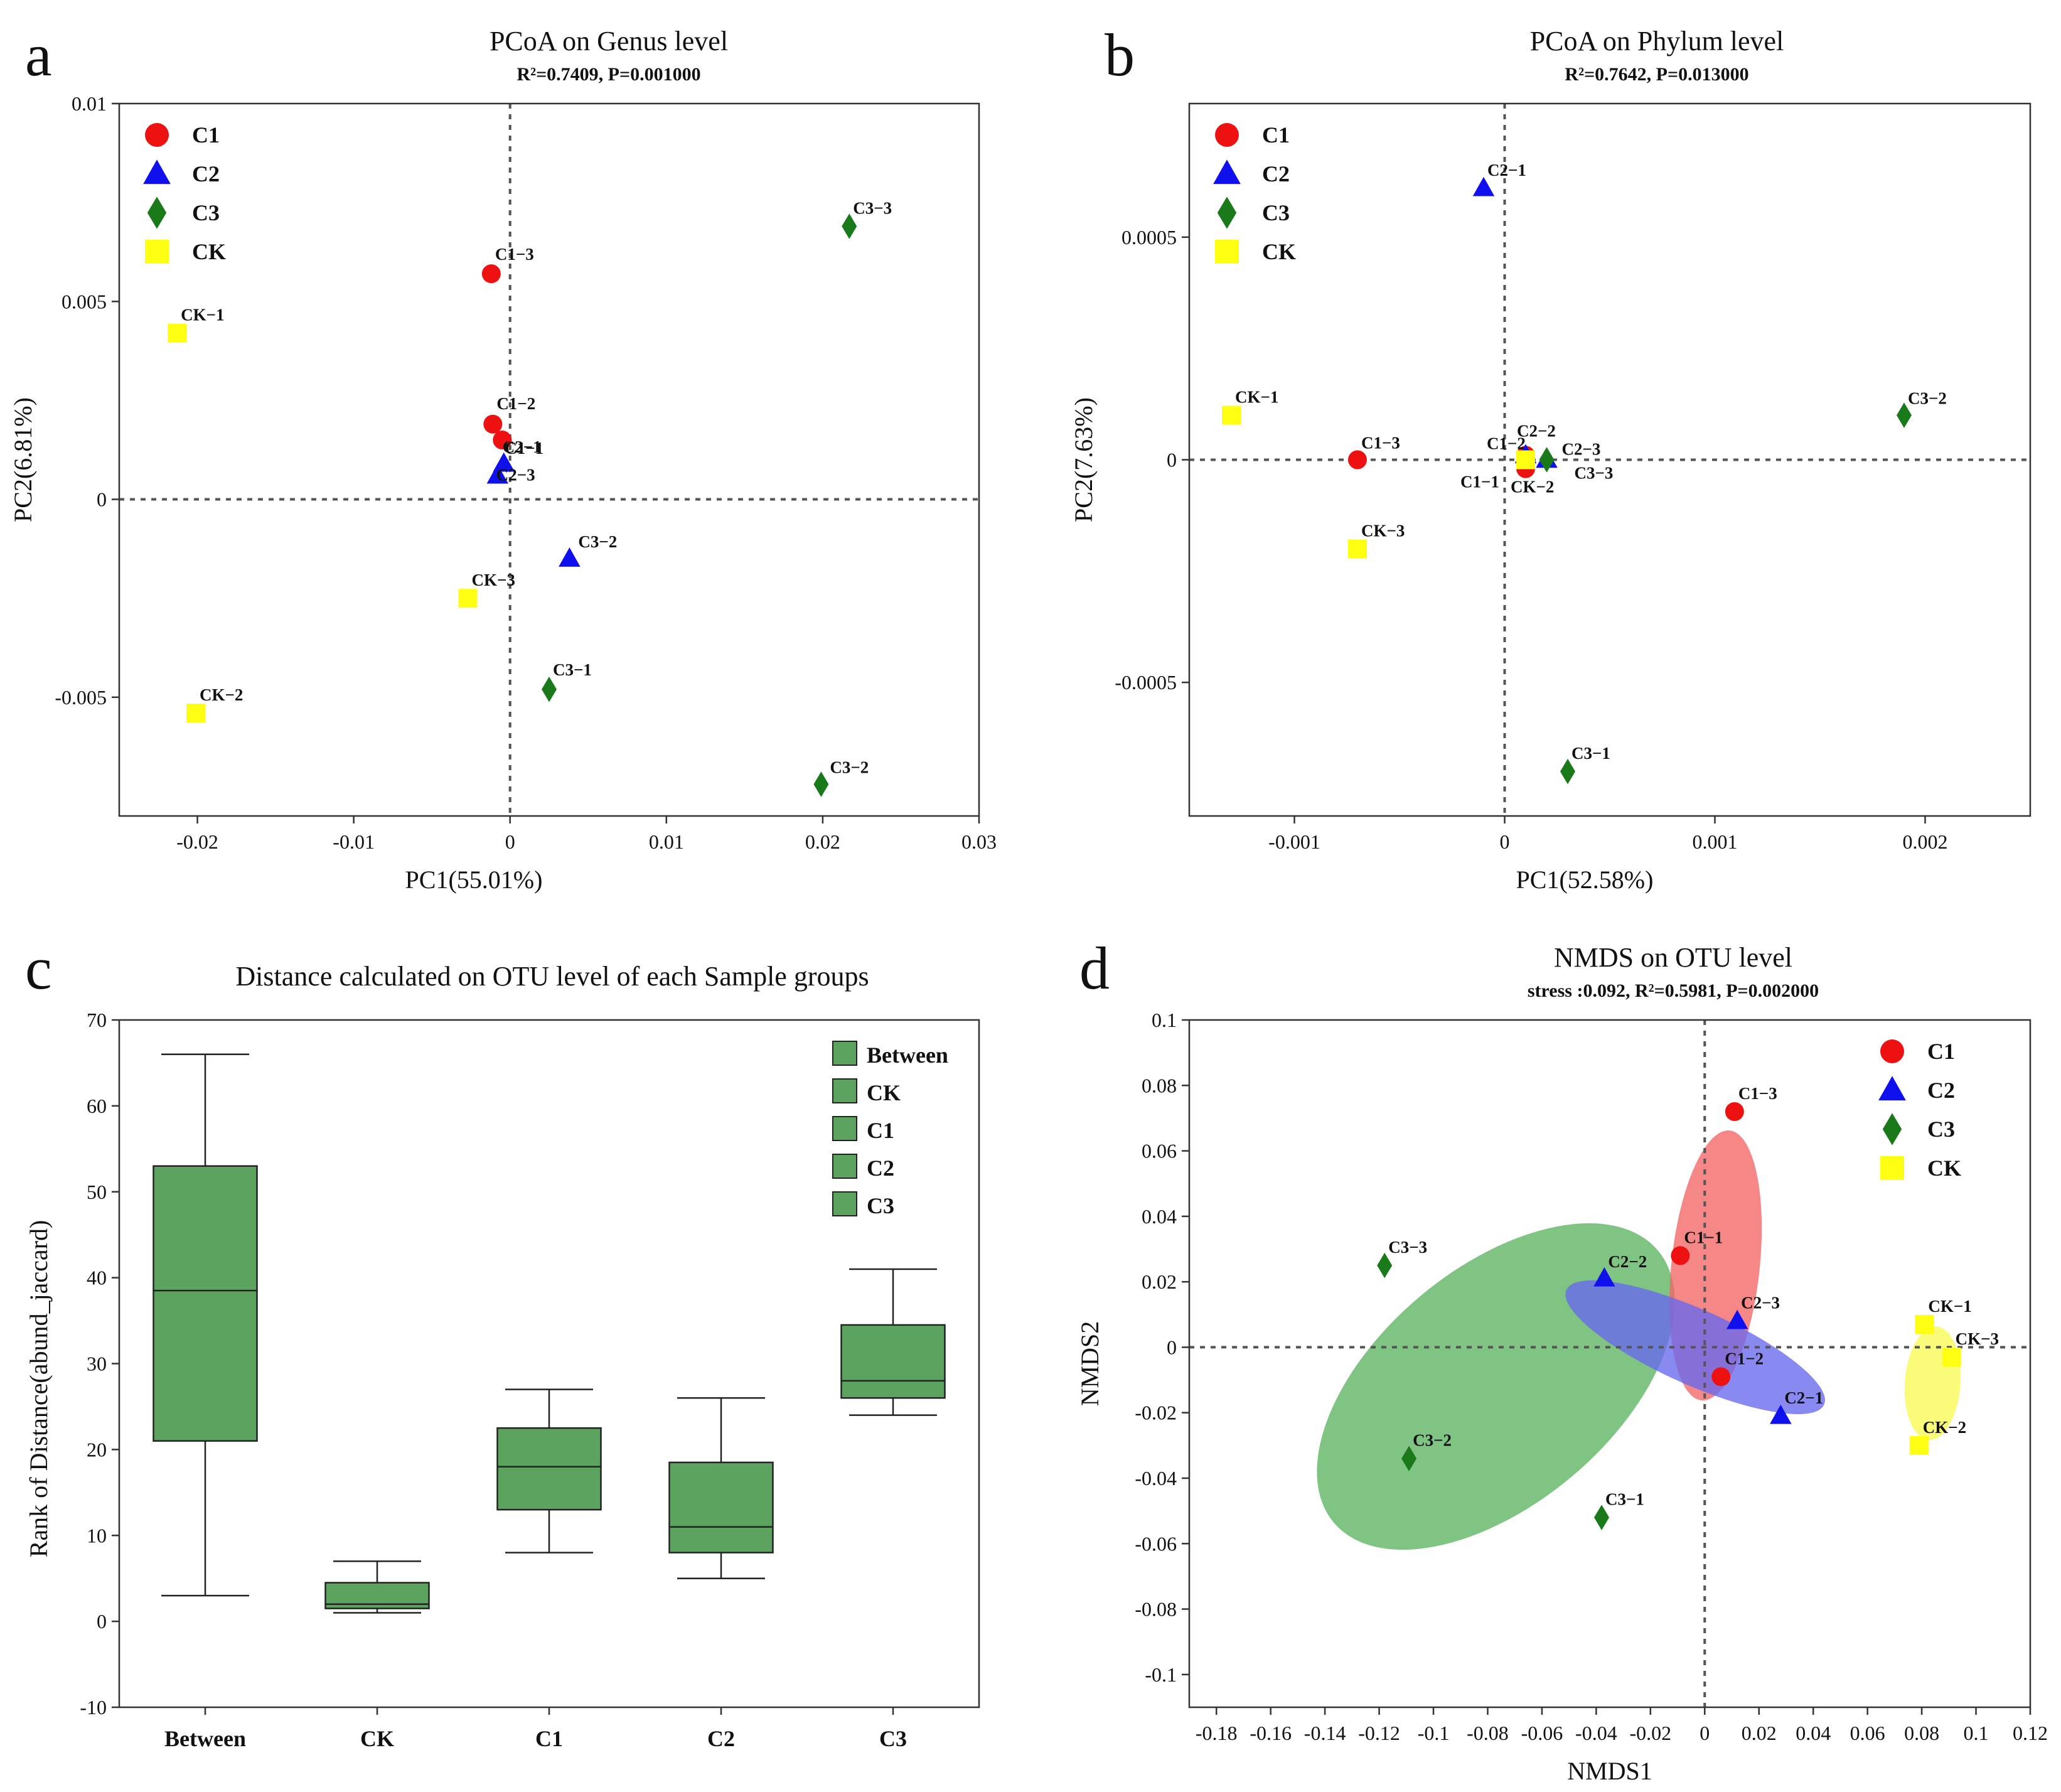 The width and height of the screenshot is (2061, 1792). I want to click on box-iqr, so click(205, 1303).